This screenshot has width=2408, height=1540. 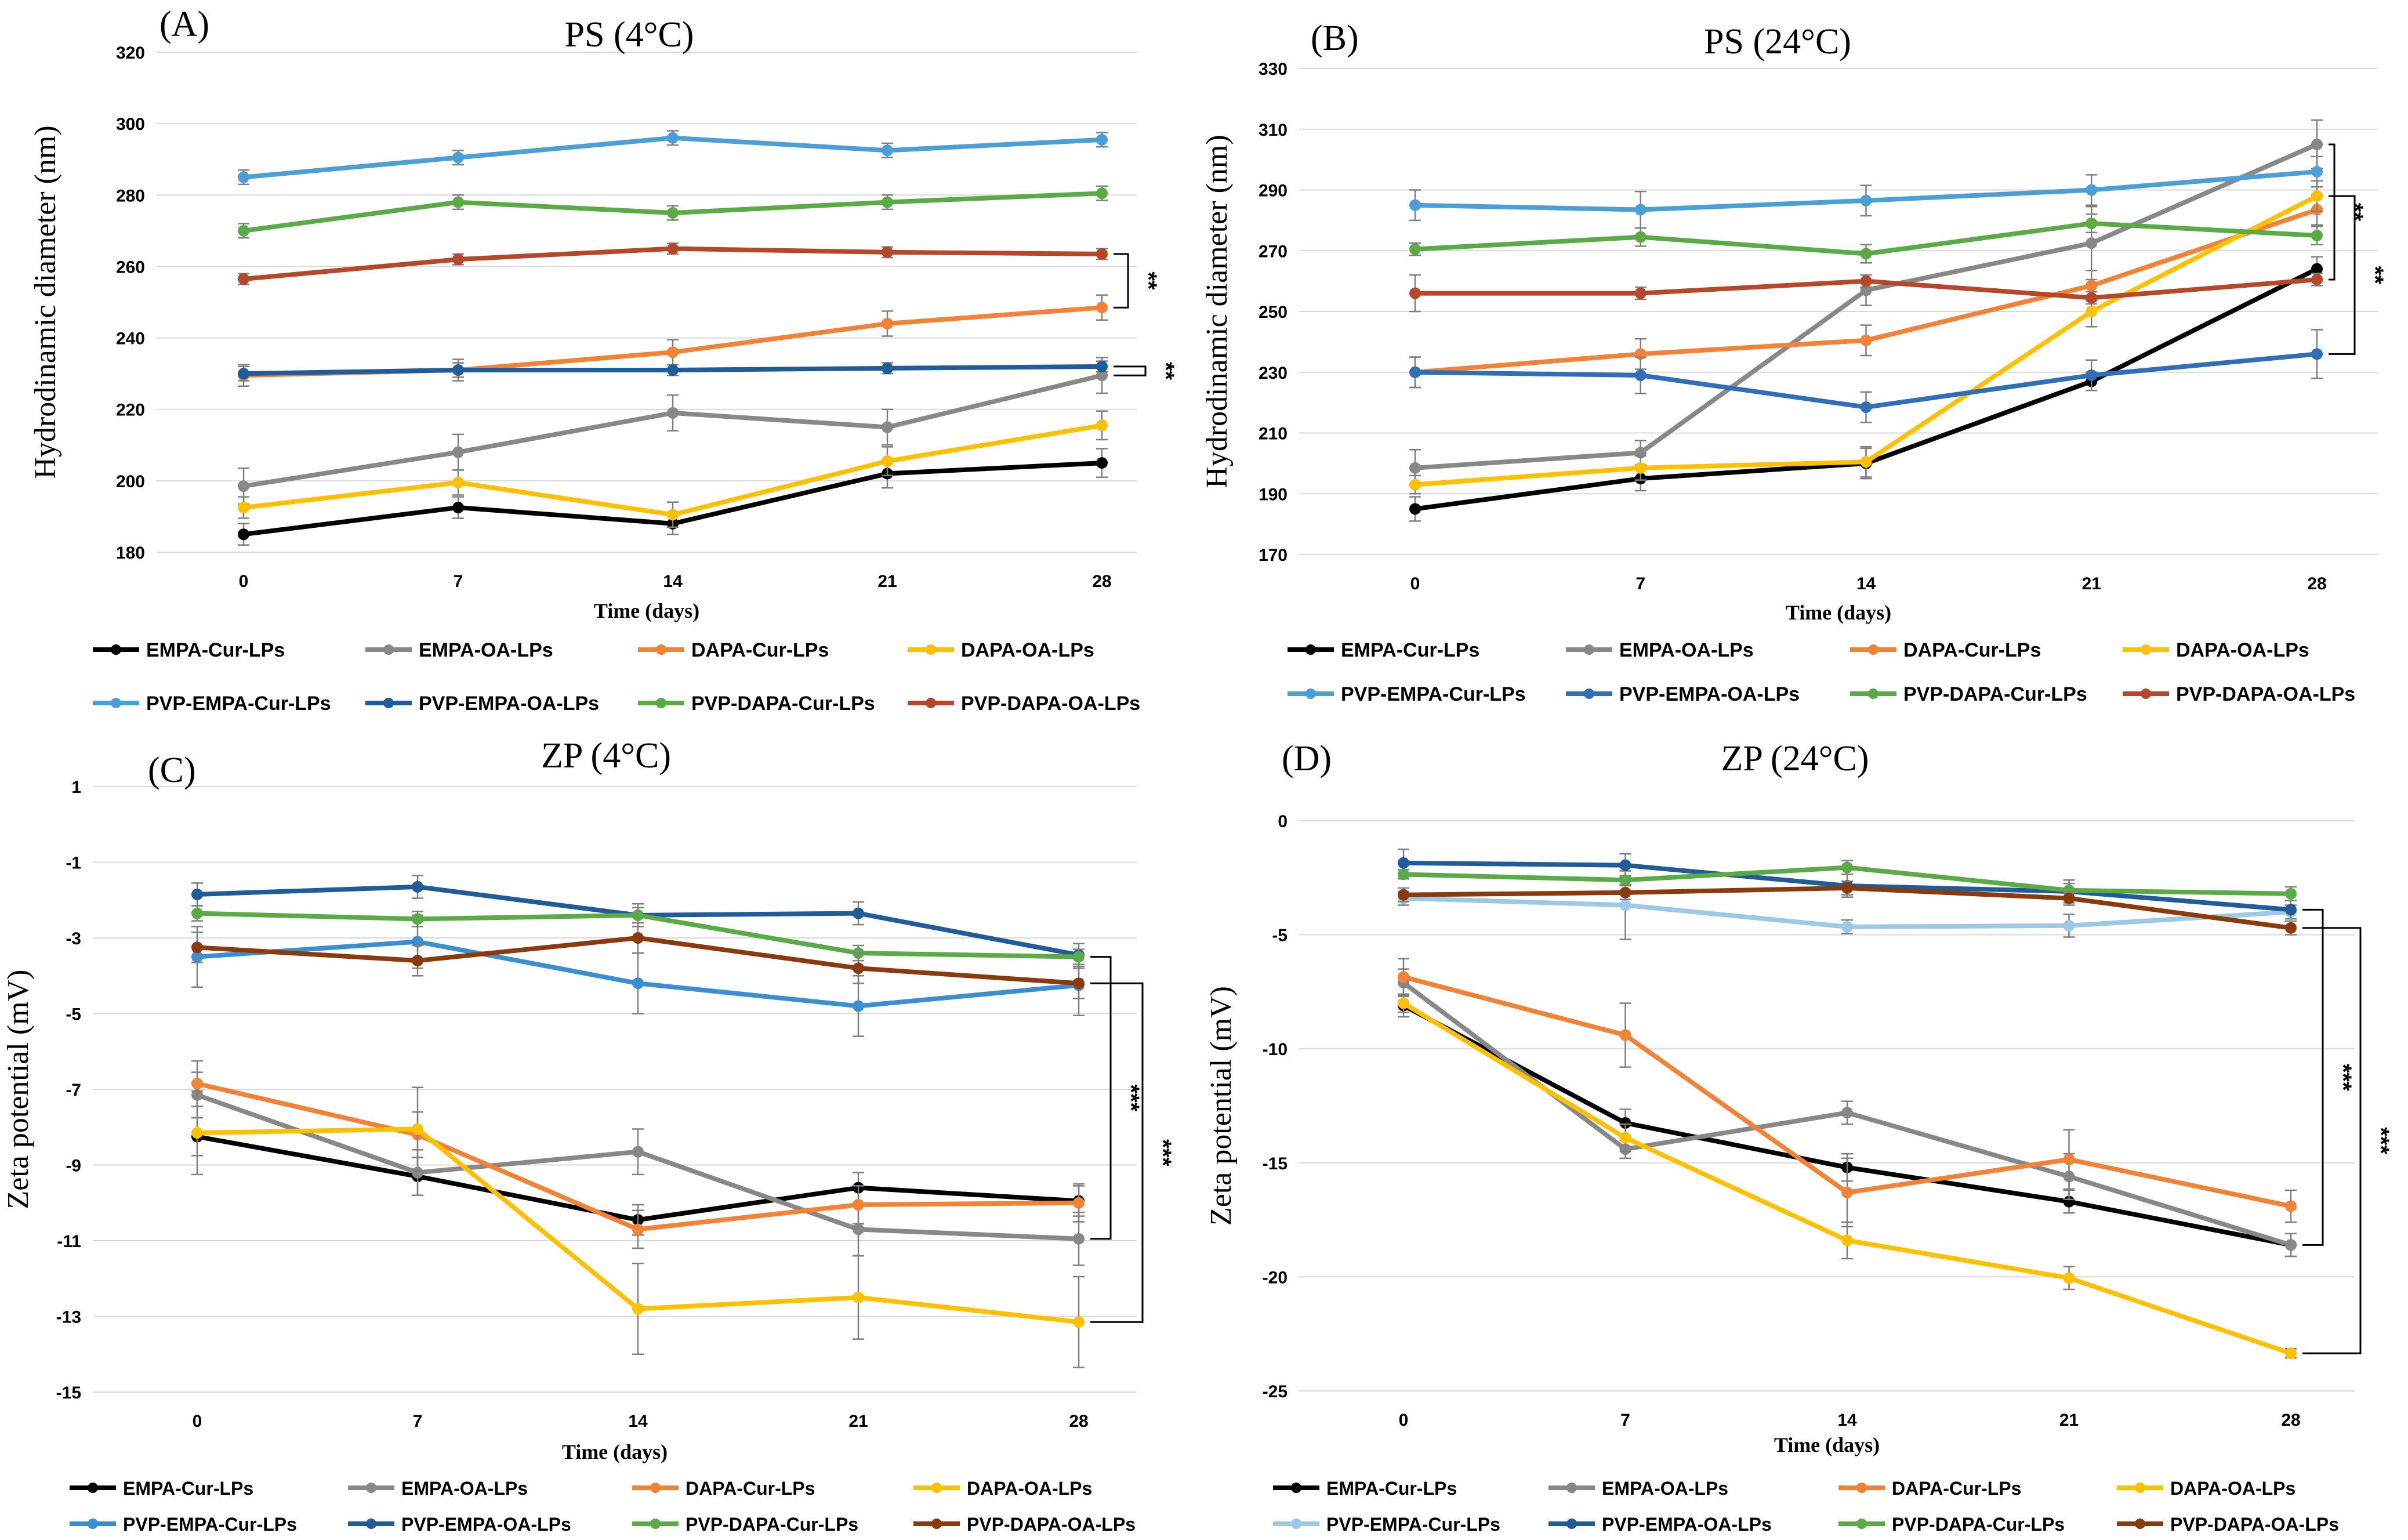 I want to click on y-tick-label: -15, so click(x=68, y=1393).